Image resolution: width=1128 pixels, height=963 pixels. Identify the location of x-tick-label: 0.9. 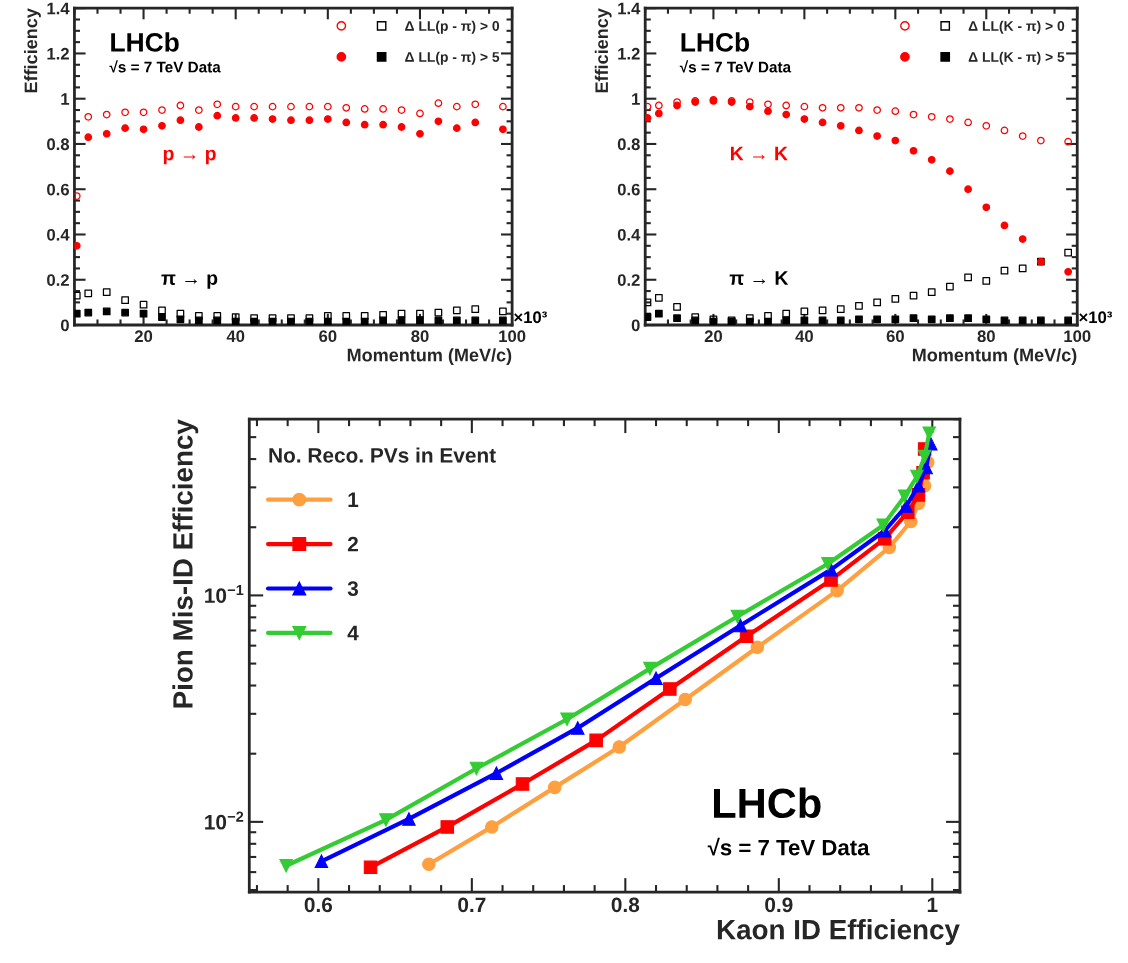
(779, 905).